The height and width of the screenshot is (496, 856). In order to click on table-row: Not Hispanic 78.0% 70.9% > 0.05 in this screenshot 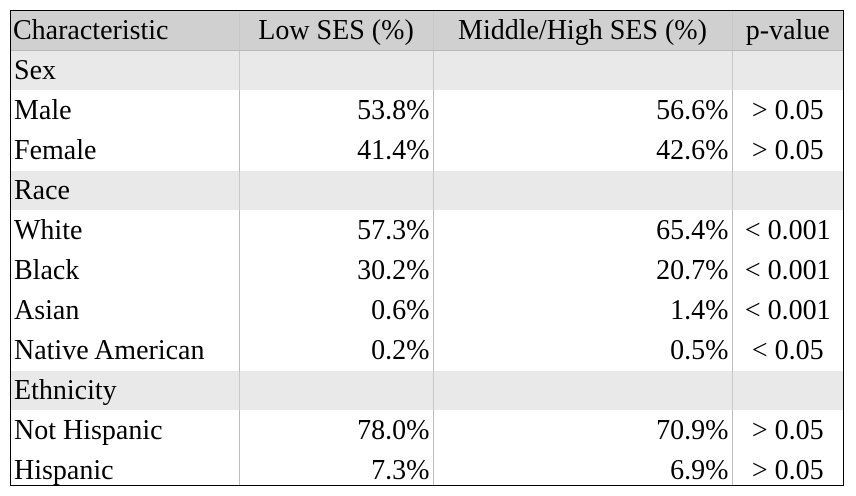, I will do `click(427, 430)`.